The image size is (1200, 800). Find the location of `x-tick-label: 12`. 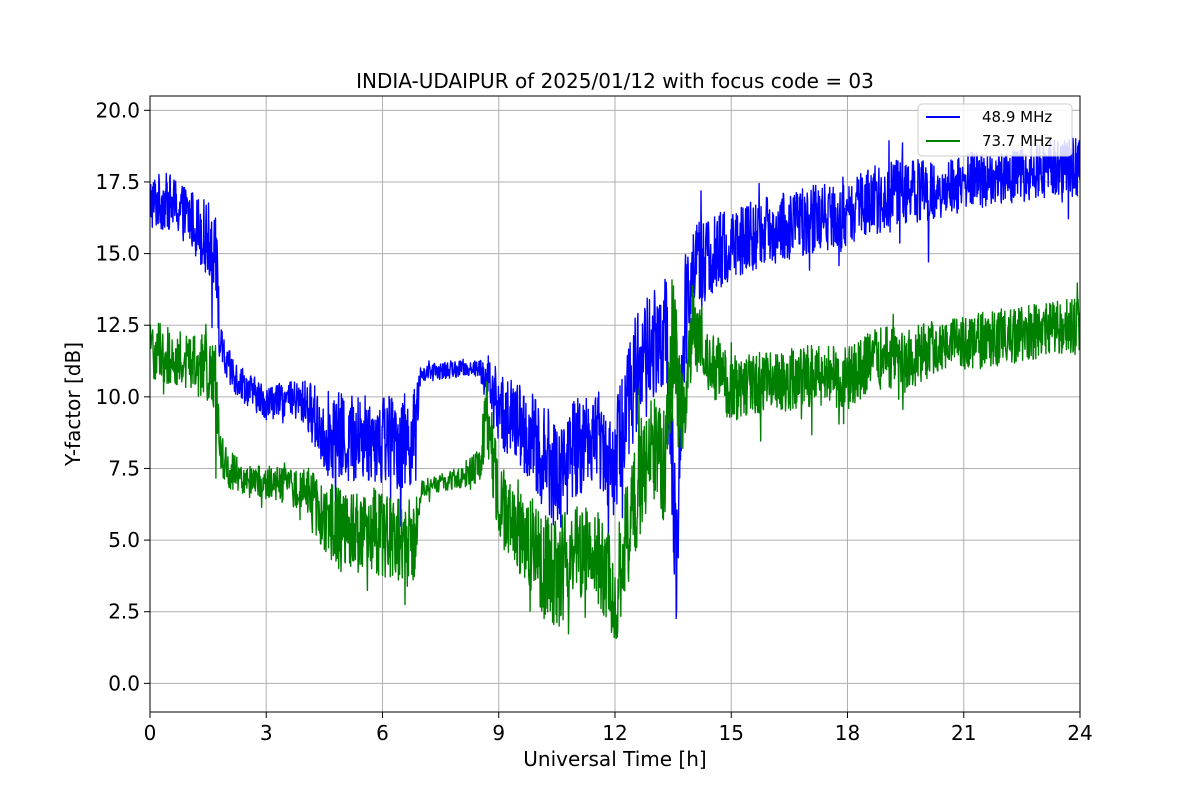

x-tick-label: 12 is located at coordinates (614, 733).